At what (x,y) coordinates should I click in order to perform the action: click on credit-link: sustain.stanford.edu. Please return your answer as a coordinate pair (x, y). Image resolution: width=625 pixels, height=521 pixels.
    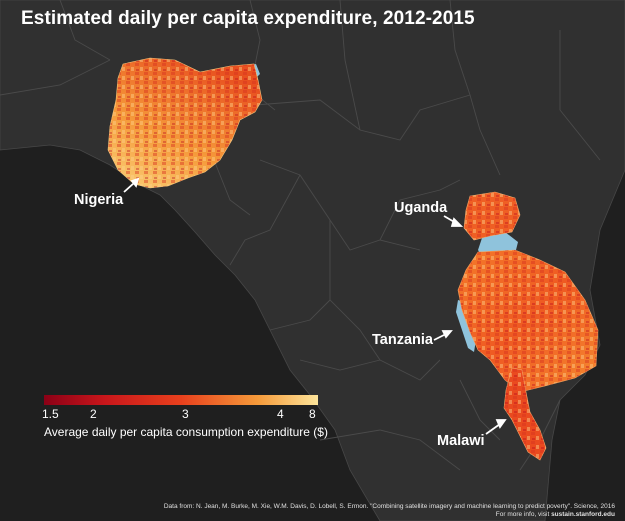
    Looking at the image, I should click on (583, 514).